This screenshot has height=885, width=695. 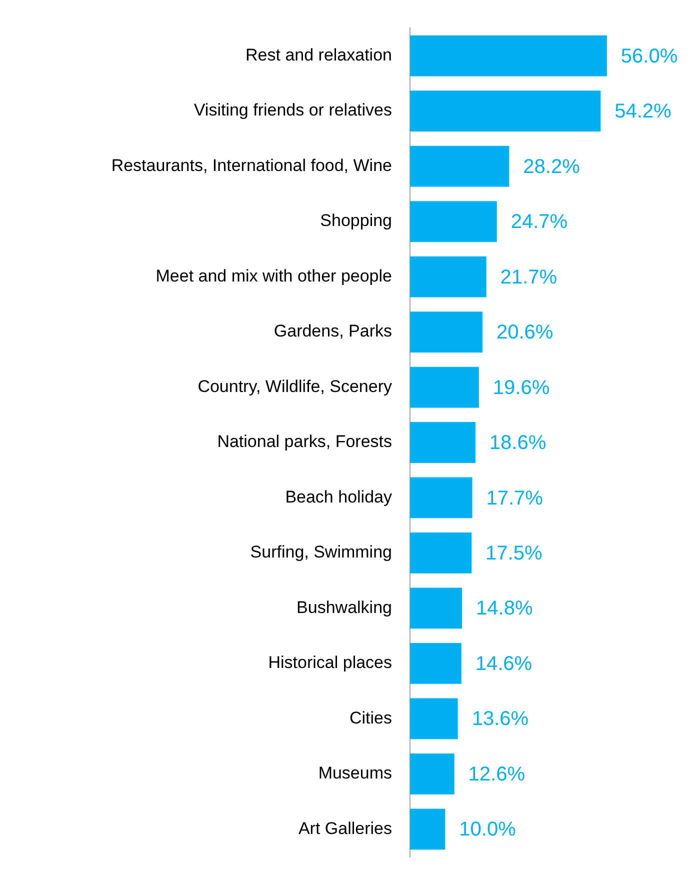 I want to click on y-tick-label: Gardens, Parks, so click(x=333, y=331).